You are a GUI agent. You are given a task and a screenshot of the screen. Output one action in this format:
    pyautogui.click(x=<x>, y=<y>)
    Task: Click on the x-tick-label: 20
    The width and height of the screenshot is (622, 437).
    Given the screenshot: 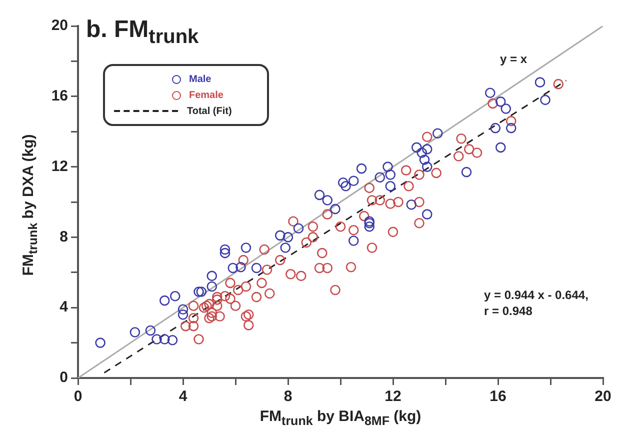 What is the action you would take?
    pyautogui.click(x=603, y=397)
    